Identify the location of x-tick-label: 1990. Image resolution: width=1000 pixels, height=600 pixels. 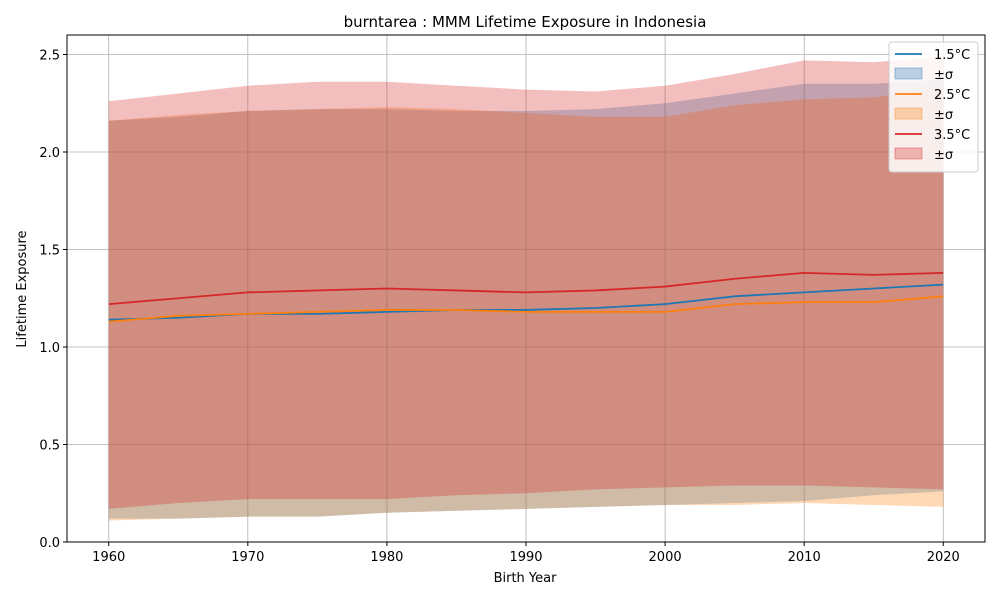
(525, 557).